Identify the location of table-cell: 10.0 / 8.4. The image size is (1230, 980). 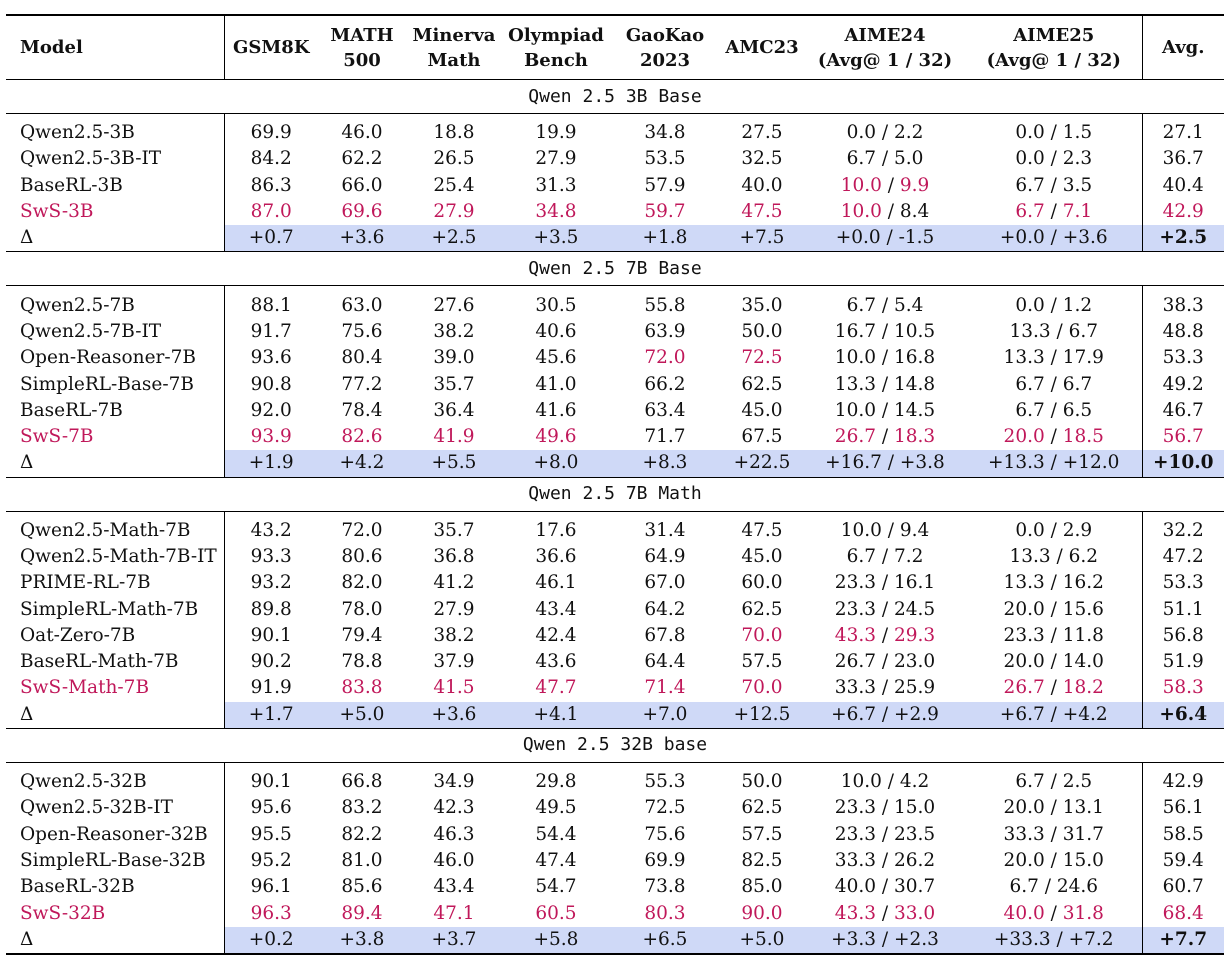
(885, 212).